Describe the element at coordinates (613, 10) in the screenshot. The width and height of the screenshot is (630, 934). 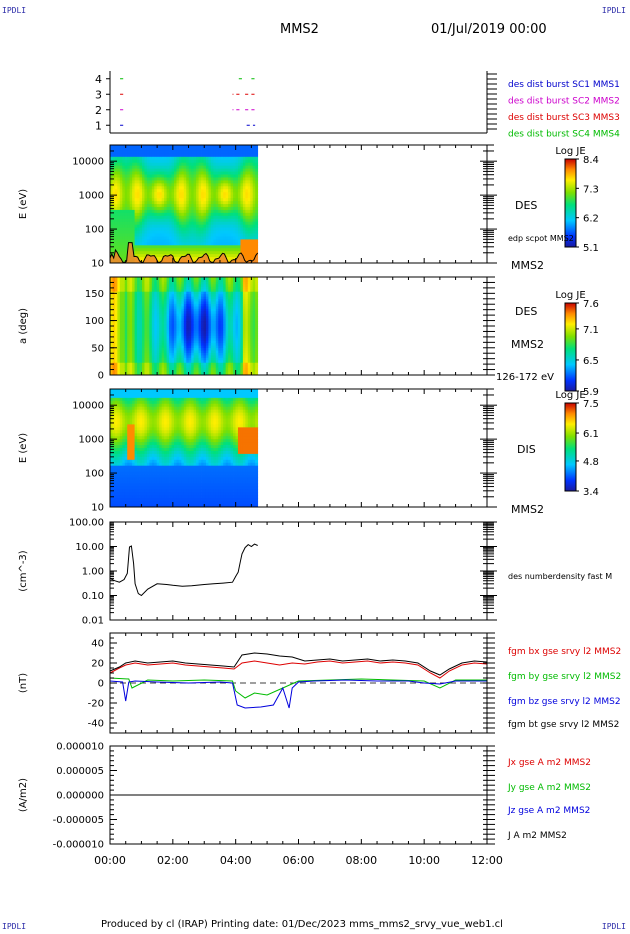
I see `corner-mark-top-right: IPDLI` at that location.